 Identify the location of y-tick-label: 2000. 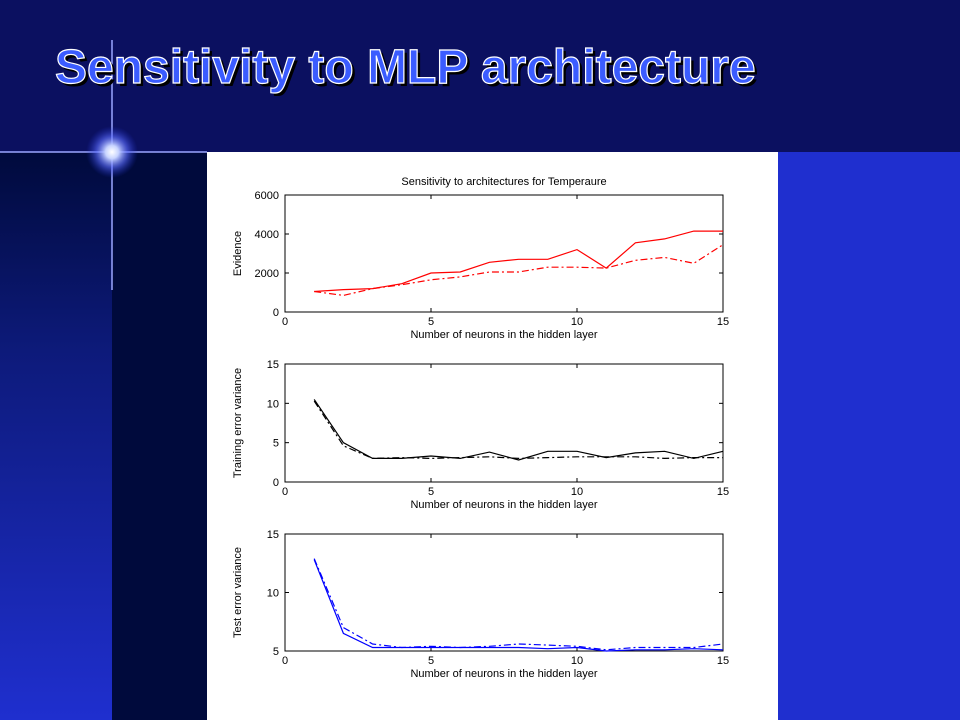
(267, 274).